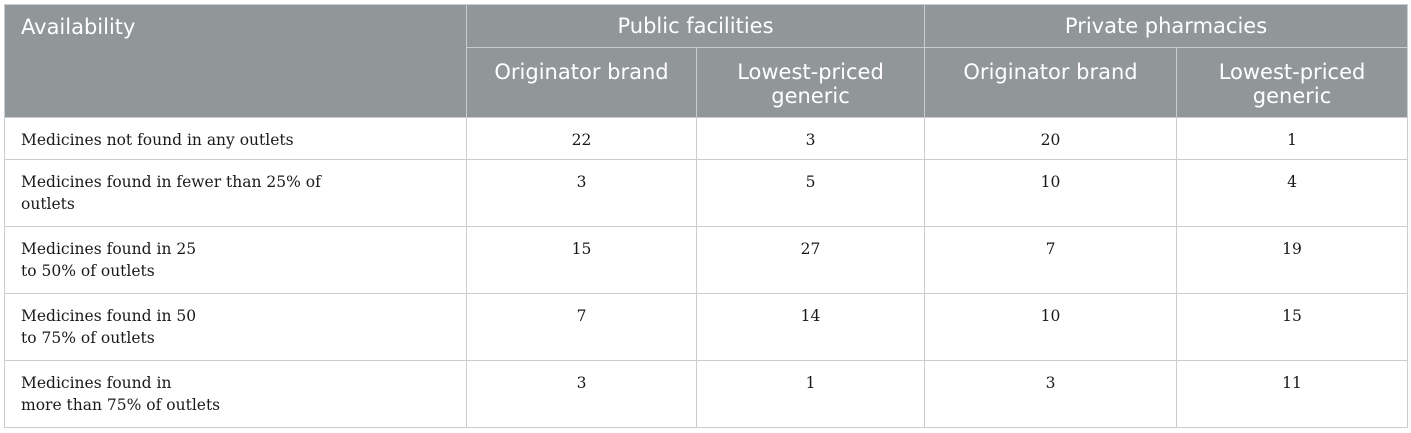 This screenshot has height=433, width=1411. I want to click on public-originator-value: 22, so click(581, 138).